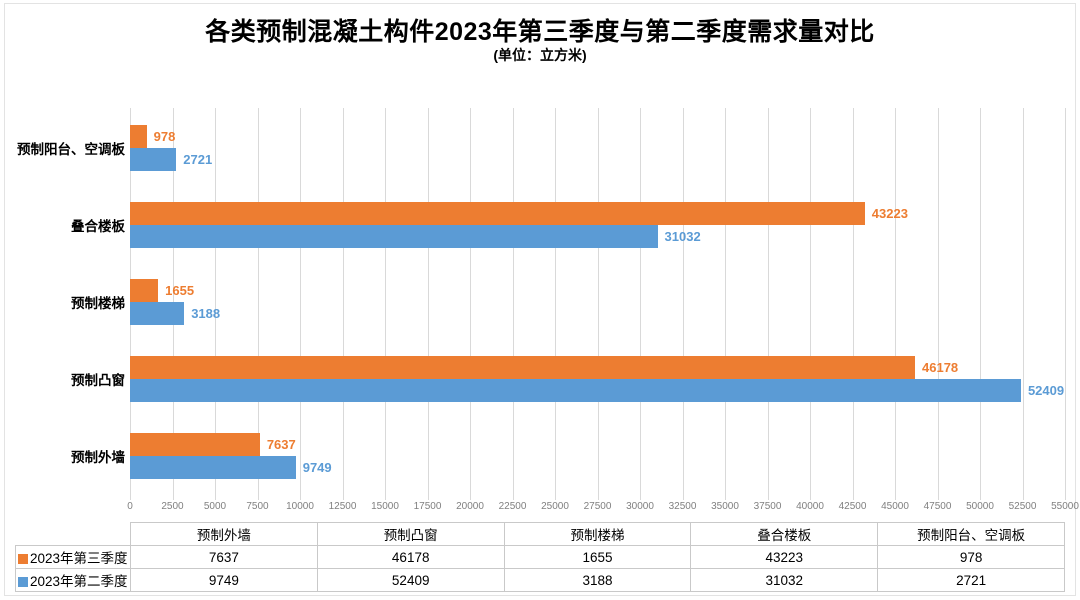 Image resolution: width=1080 pixels, height=600 pixels. I want to click on x-tick-label: 30000, so click(640, 506).